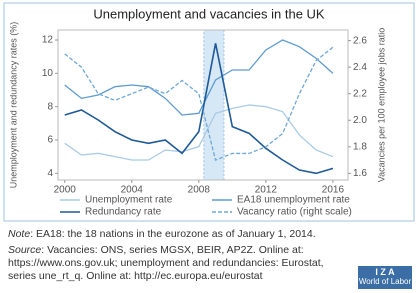  Describe the element at coordinates (294, 212) in the screenshot. I see `legend-label: Vacancy ratio (right scale)` at that location.